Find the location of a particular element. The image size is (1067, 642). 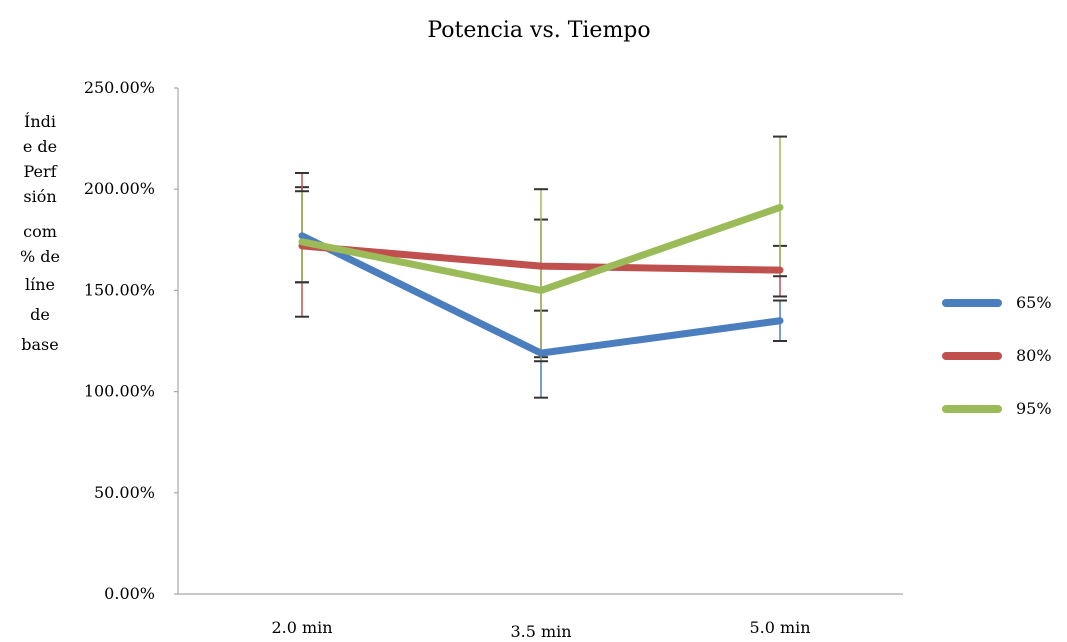

series-lines is located at coordinates (541, 280).